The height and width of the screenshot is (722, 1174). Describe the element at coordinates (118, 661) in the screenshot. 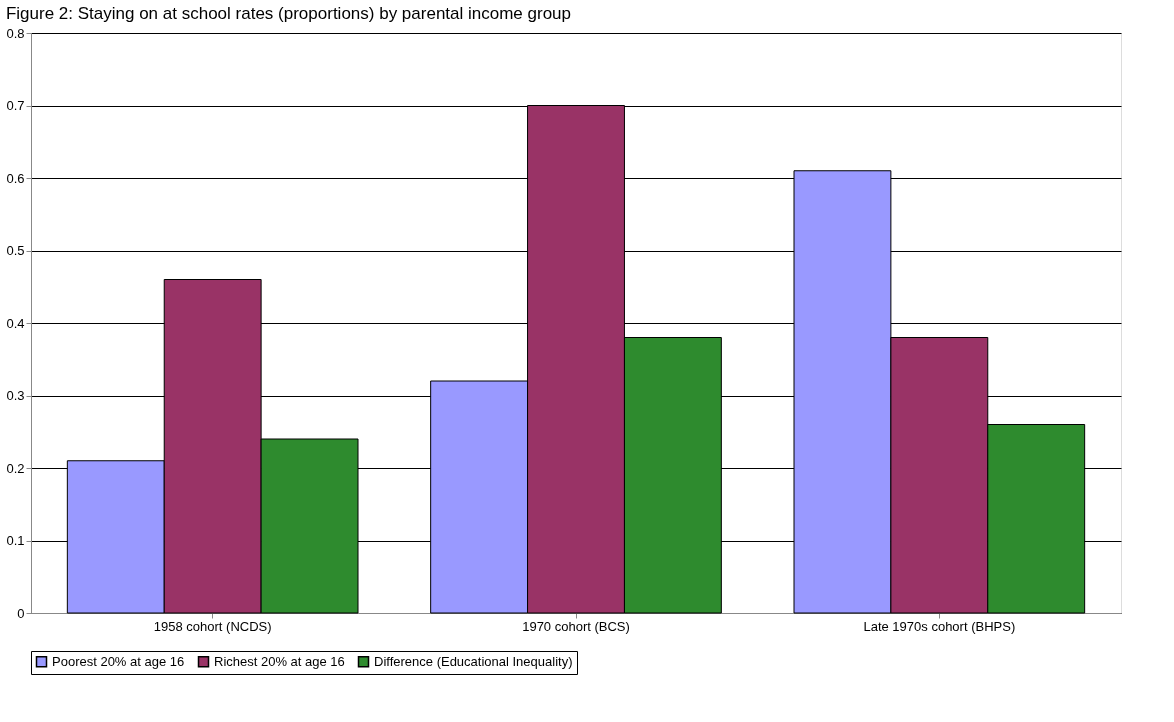

I see `legend-label: Poorest 20% at age 16` at that location.